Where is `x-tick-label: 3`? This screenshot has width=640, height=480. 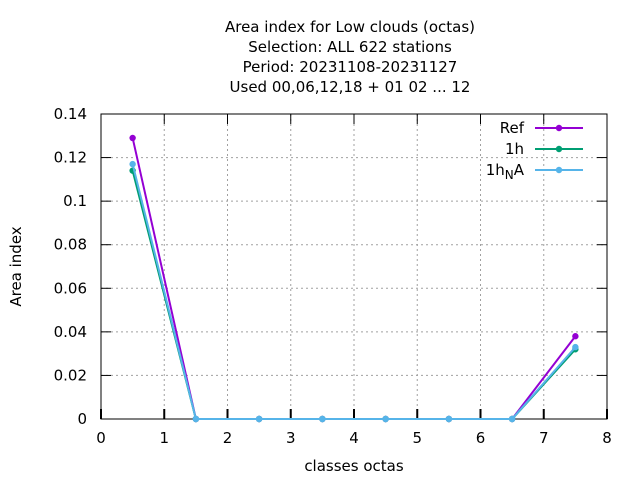 x-tick-label: 3 is located at coordinates (291, 438).